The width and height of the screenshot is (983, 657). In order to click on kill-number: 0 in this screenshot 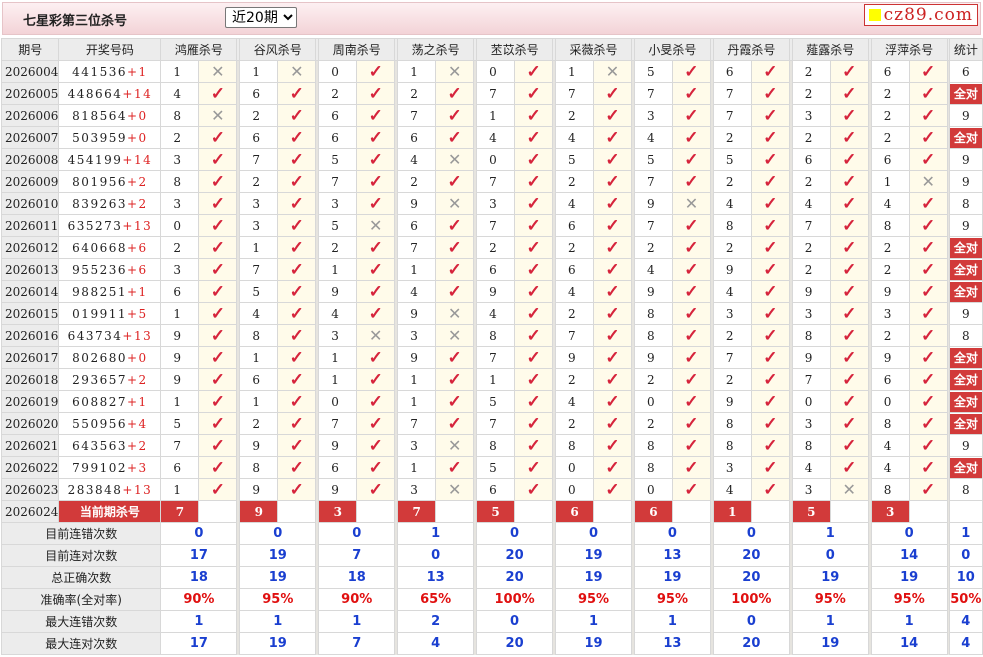, I will do `click(338, 71)`.